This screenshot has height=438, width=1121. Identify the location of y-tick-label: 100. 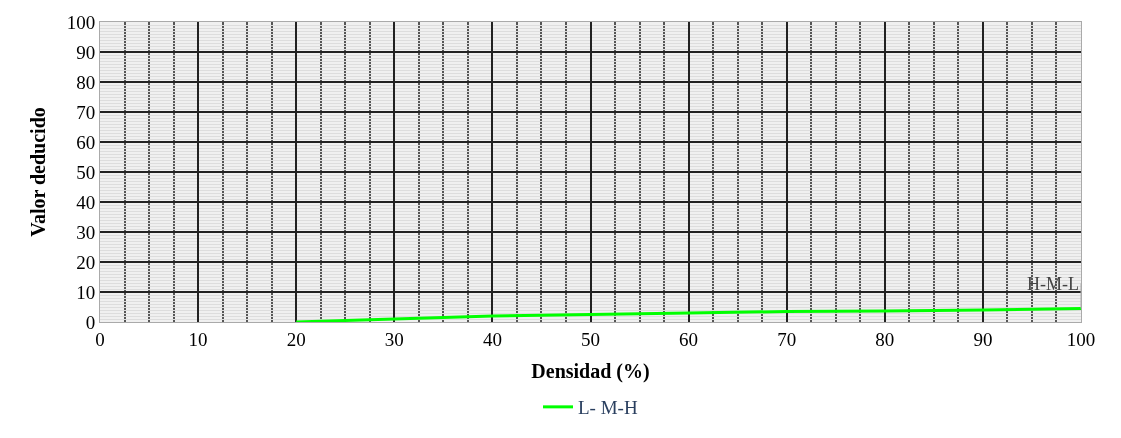
(81, 22).